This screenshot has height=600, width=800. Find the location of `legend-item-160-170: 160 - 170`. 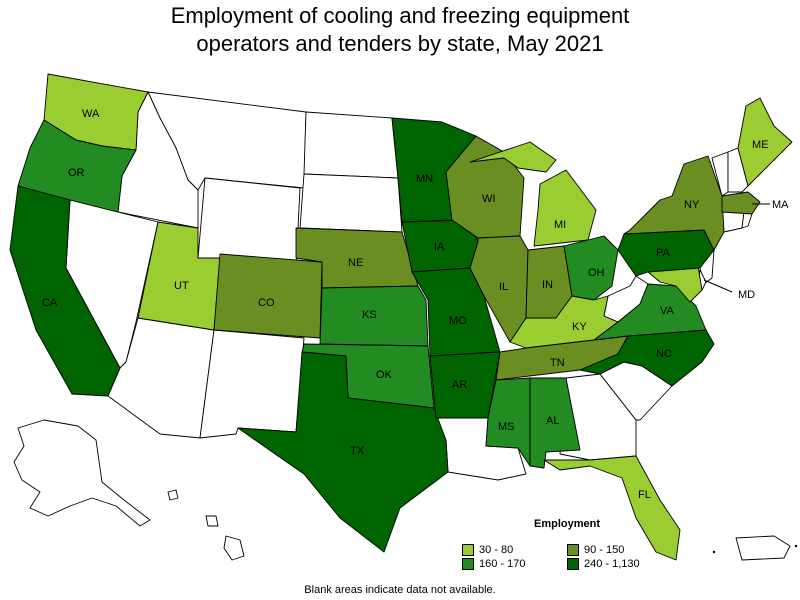

legend-item-160-170: 160 - 170 is located at coordinates (514, 564).